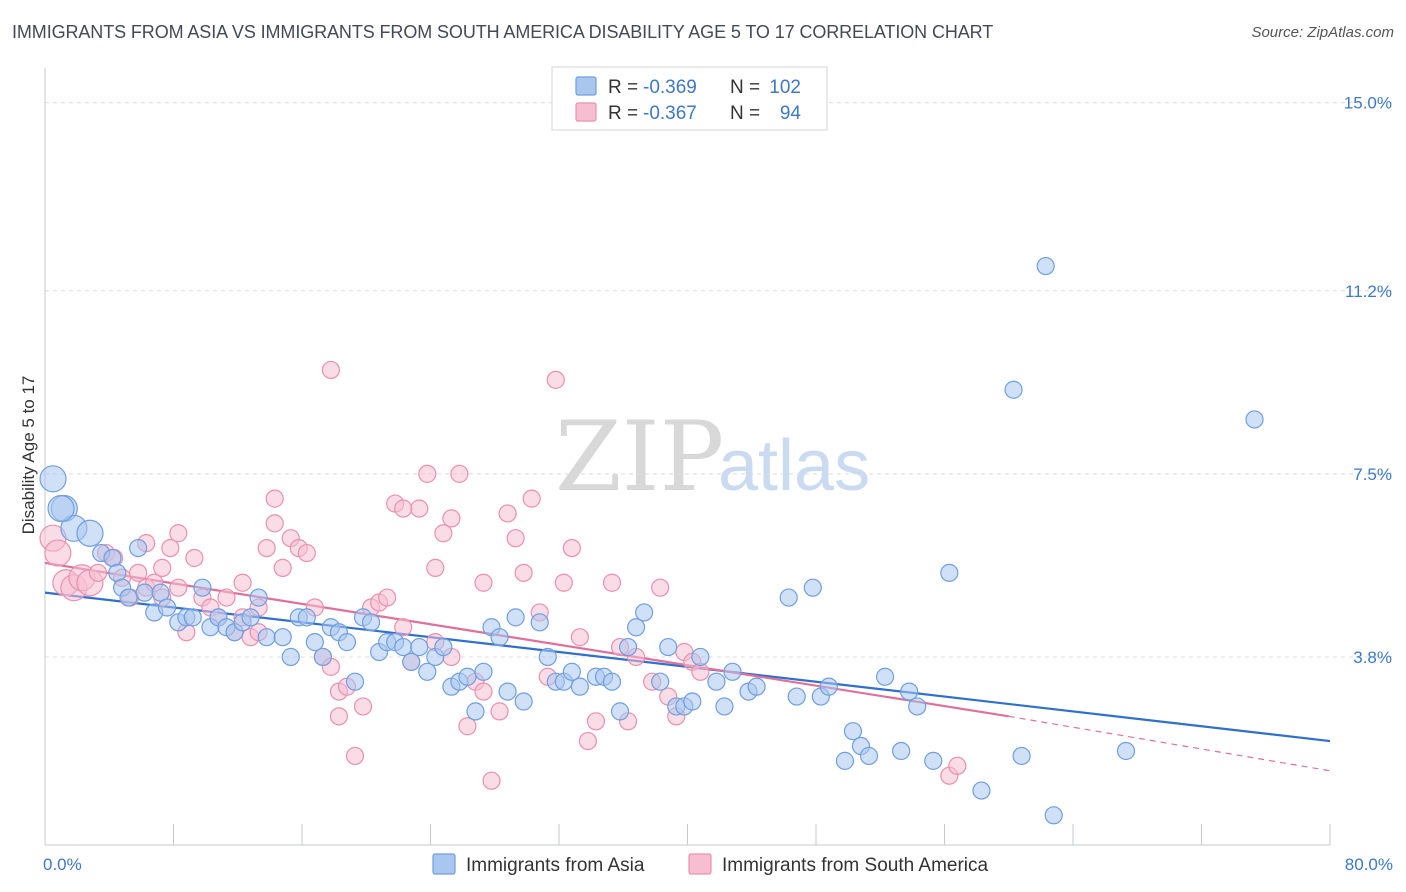 This screenshot has width=1406, height=892. I want to click on x-tick-labels: 0.0% 80.0%, so click(718, 864).